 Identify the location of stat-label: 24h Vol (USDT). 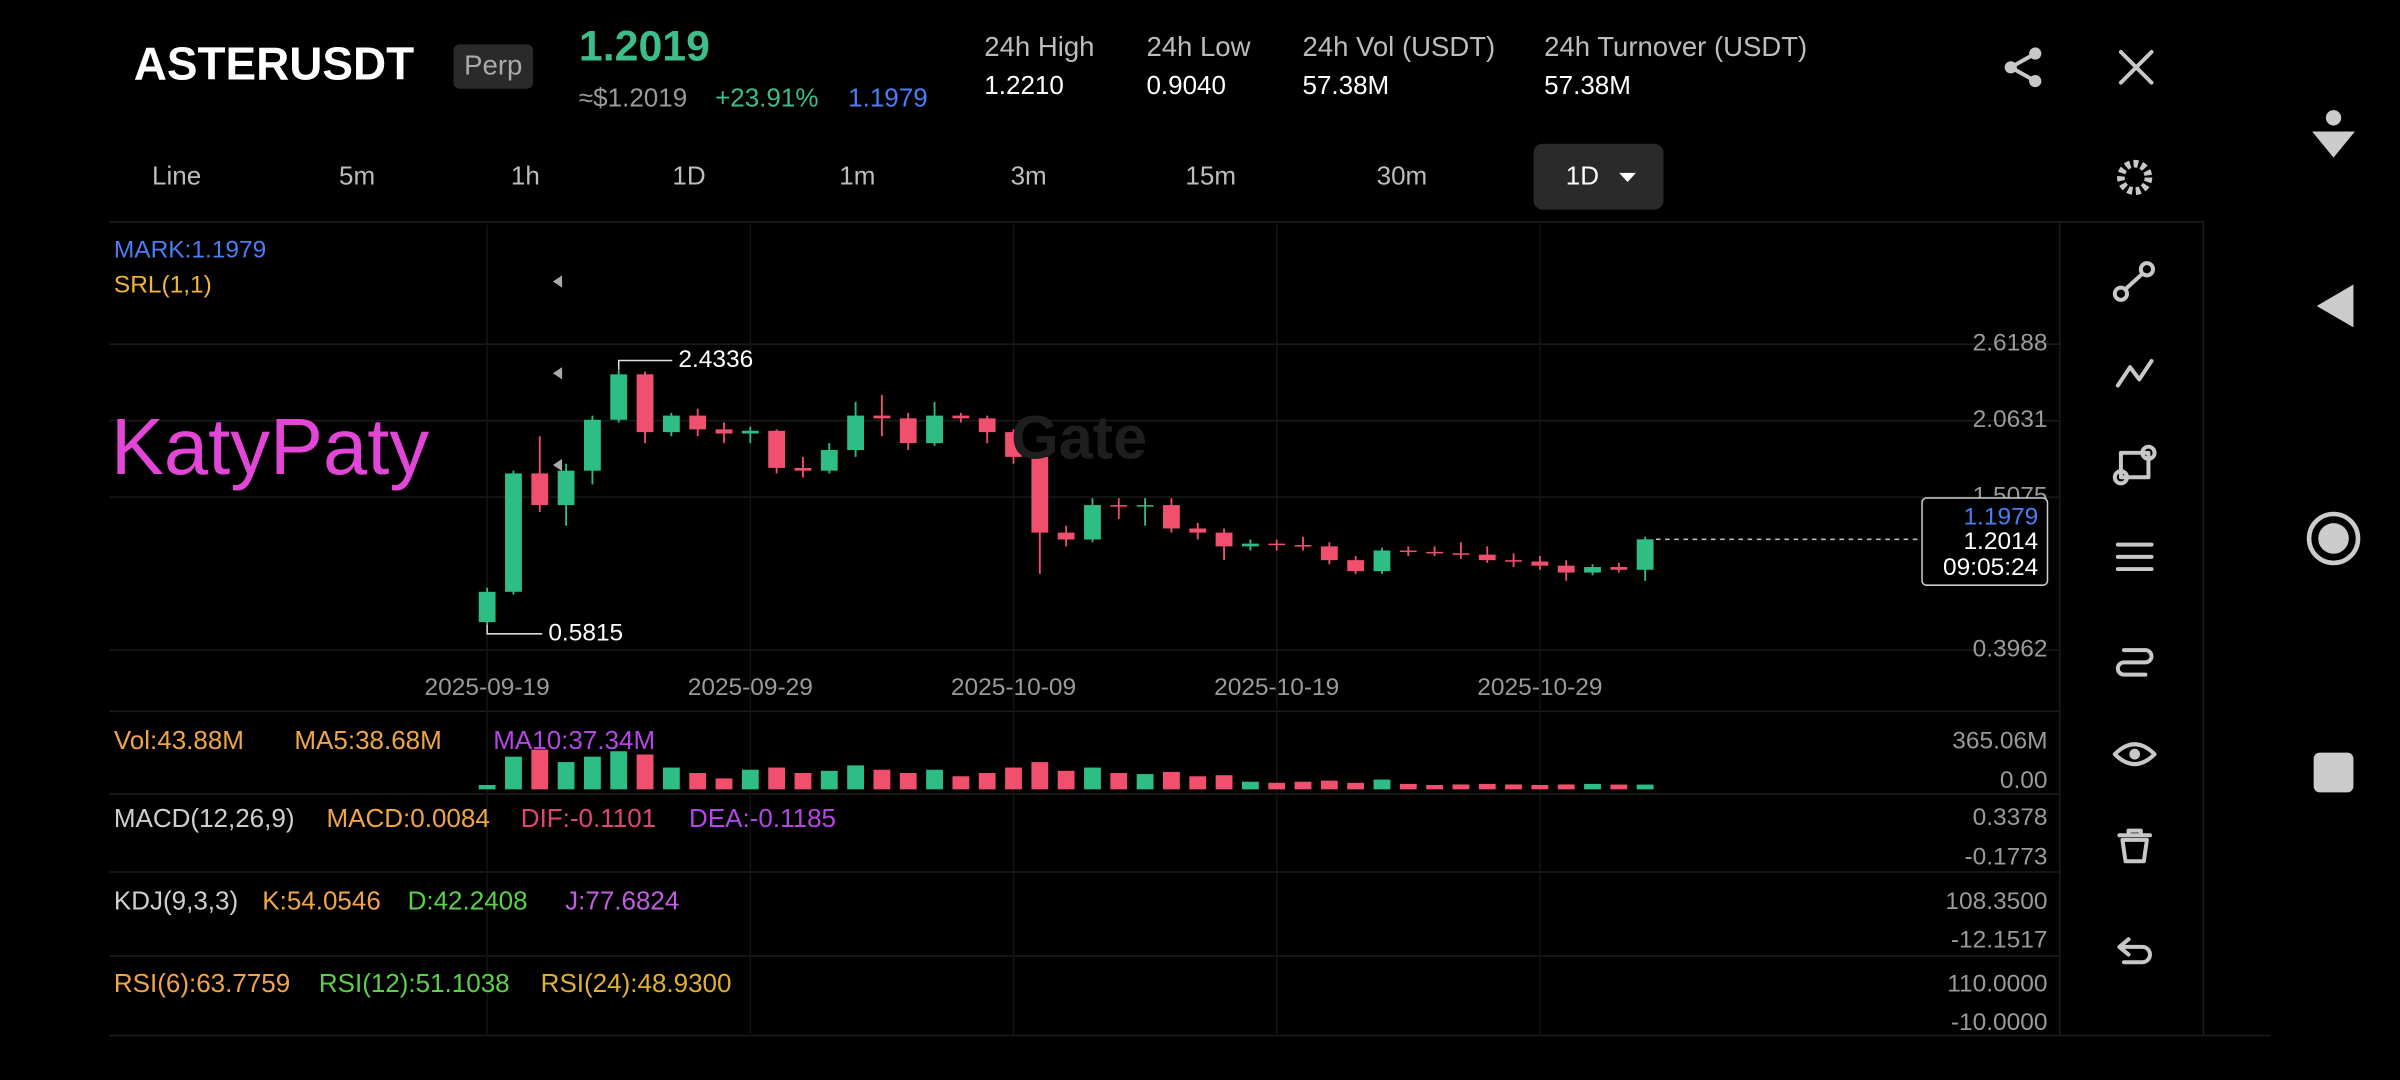
(1398, 46).